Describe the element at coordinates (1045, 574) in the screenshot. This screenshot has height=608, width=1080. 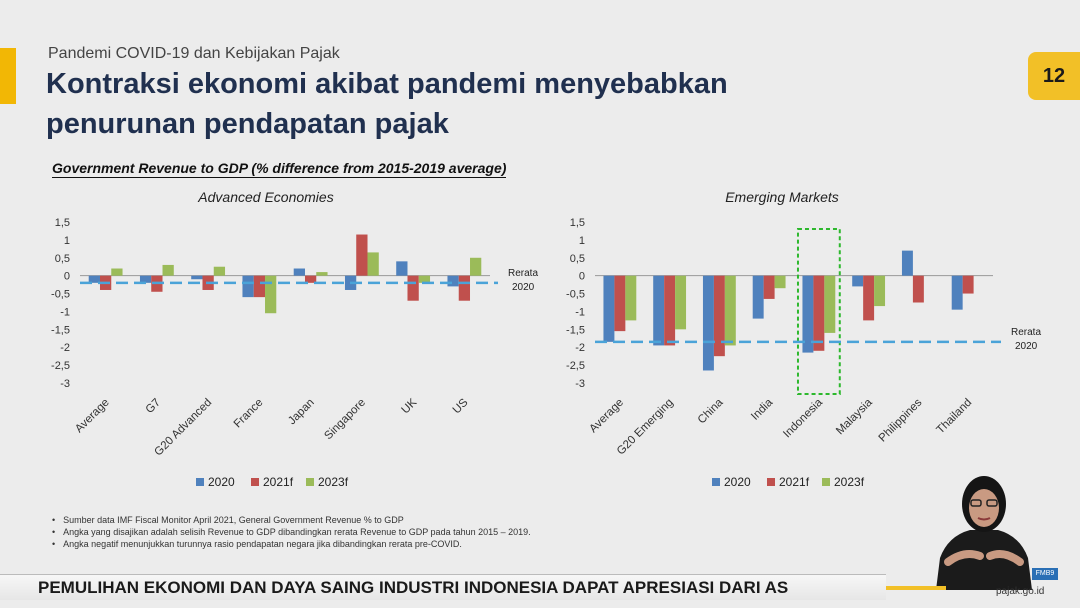
I see `fmb9-logo: FMB9` at that location.